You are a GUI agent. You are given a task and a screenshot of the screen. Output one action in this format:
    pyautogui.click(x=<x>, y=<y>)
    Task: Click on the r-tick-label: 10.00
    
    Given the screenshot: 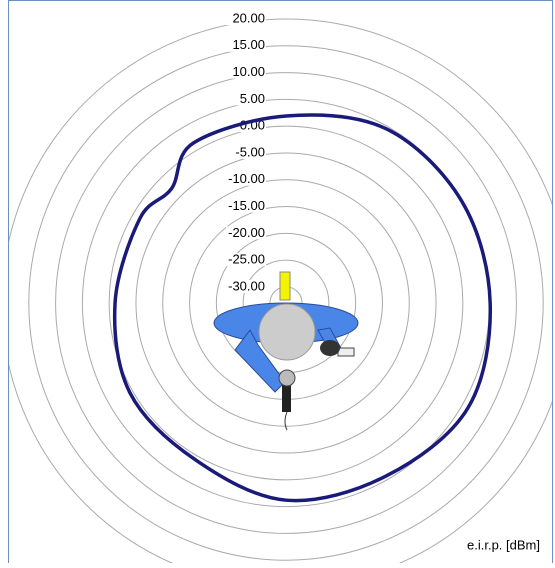 What is the action you would take?
    pyautogui.click(x=248, y=71)
    